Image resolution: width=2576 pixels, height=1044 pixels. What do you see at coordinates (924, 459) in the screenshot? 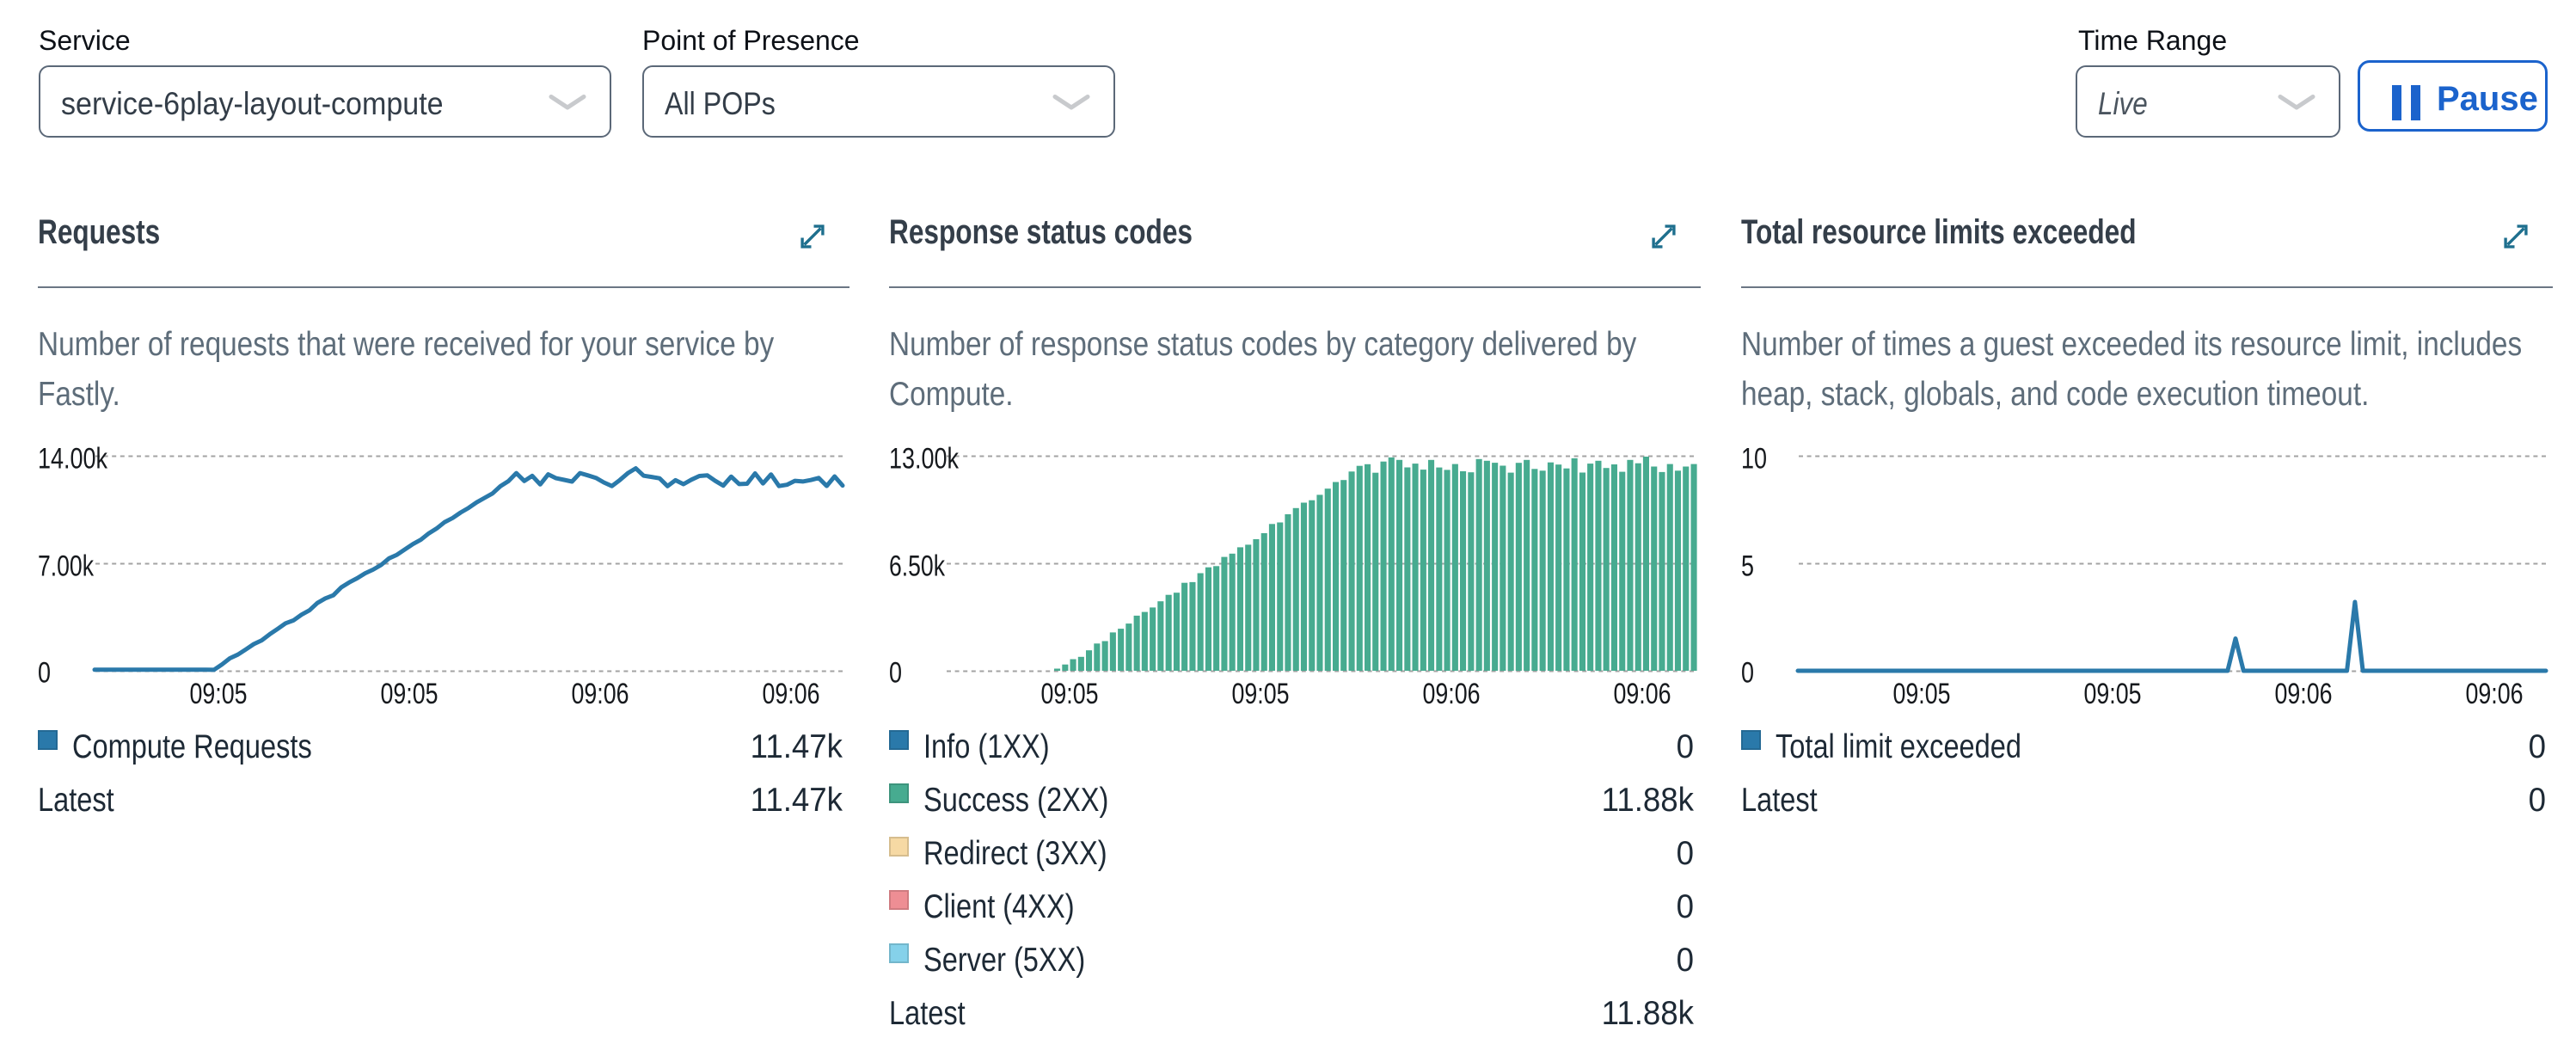
I see `svg-text: 13.00k` at bounding box center [924, 459].